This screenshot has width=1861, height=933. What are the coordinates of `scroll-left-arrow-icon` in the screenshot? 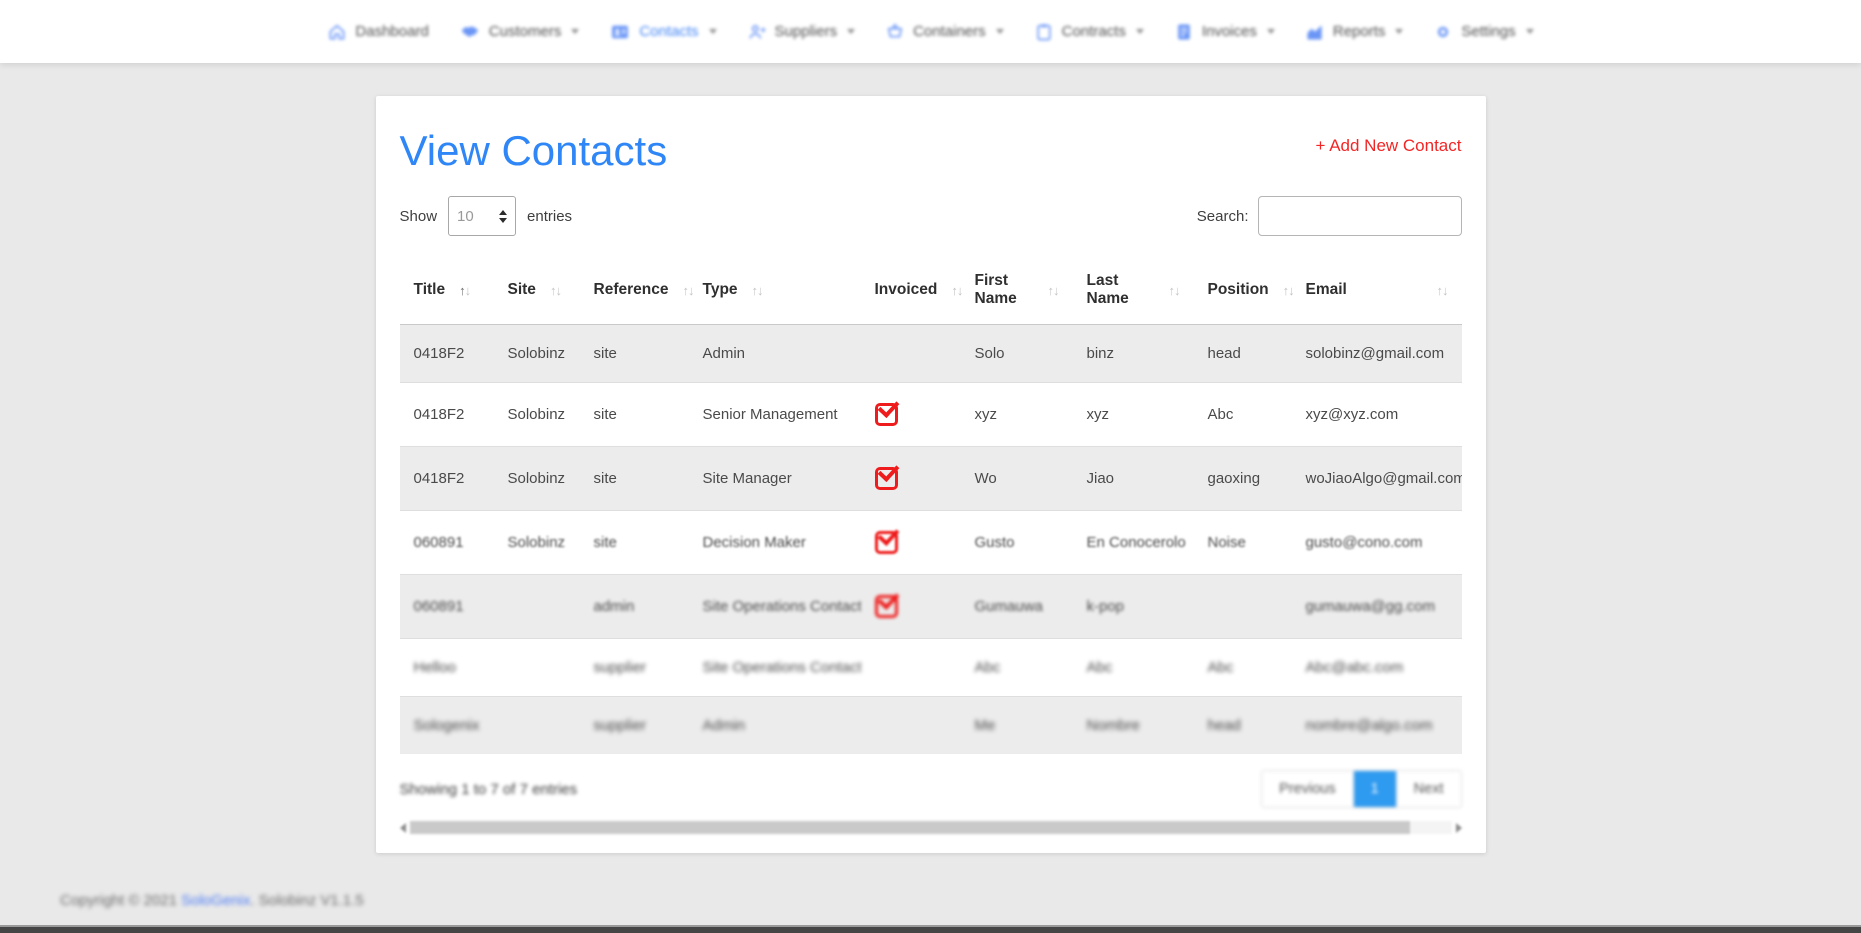 It's located at (402, 827).